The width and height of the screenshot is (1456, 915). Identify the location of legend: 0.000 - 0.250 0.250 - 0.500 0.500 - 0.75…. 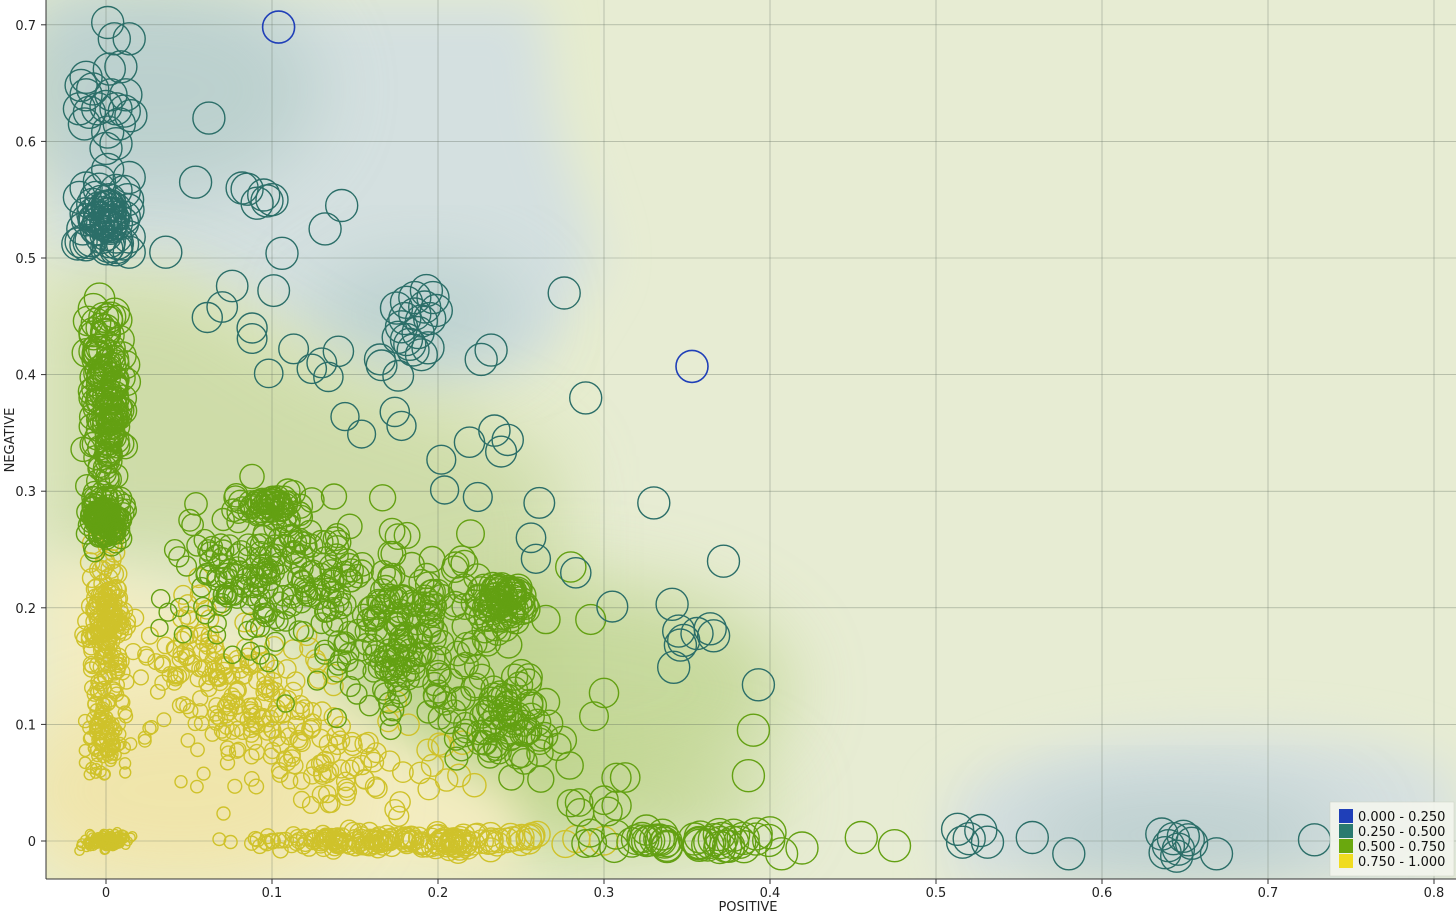
(1392, 839).